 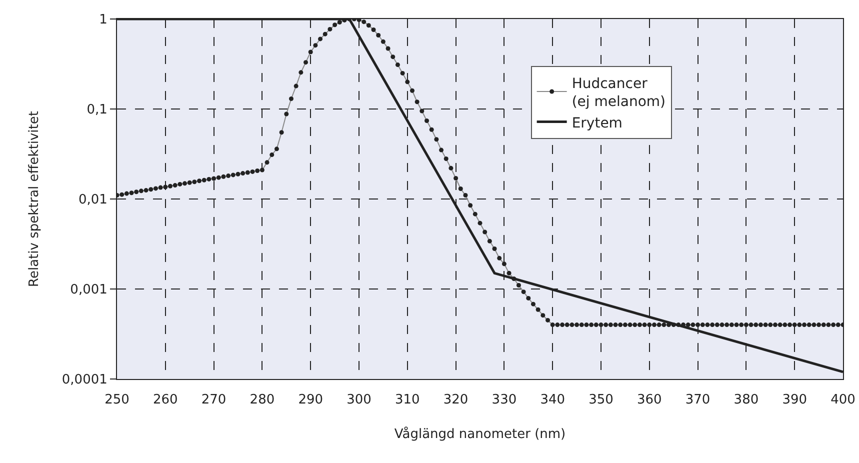 I want to click on x-tick-label: 360, so click(x=649, y=400).